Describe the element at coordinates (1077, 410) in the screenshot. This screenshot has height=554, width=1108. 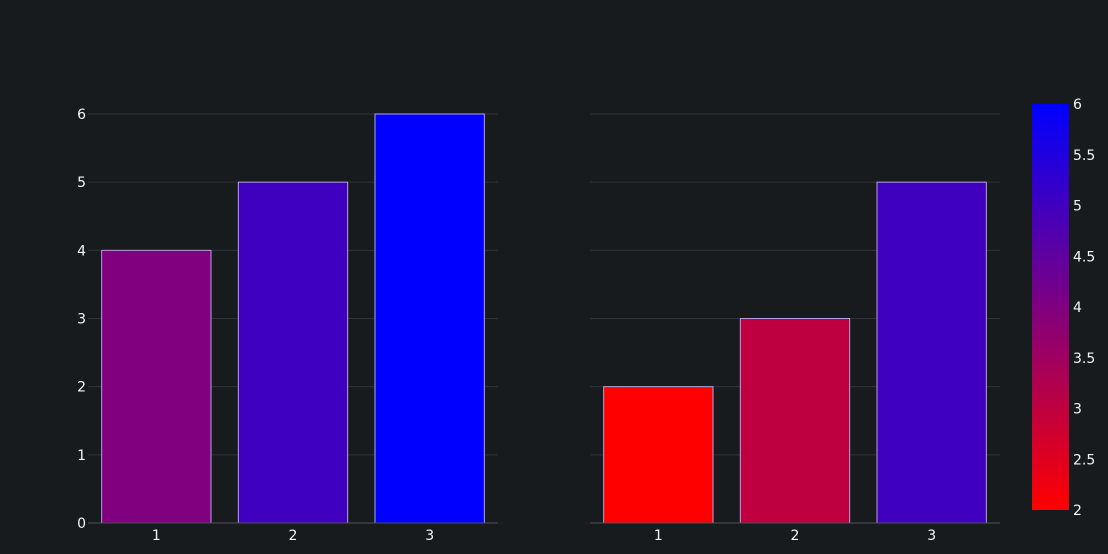
I see `colorbar-tick-label: 3` at that location.